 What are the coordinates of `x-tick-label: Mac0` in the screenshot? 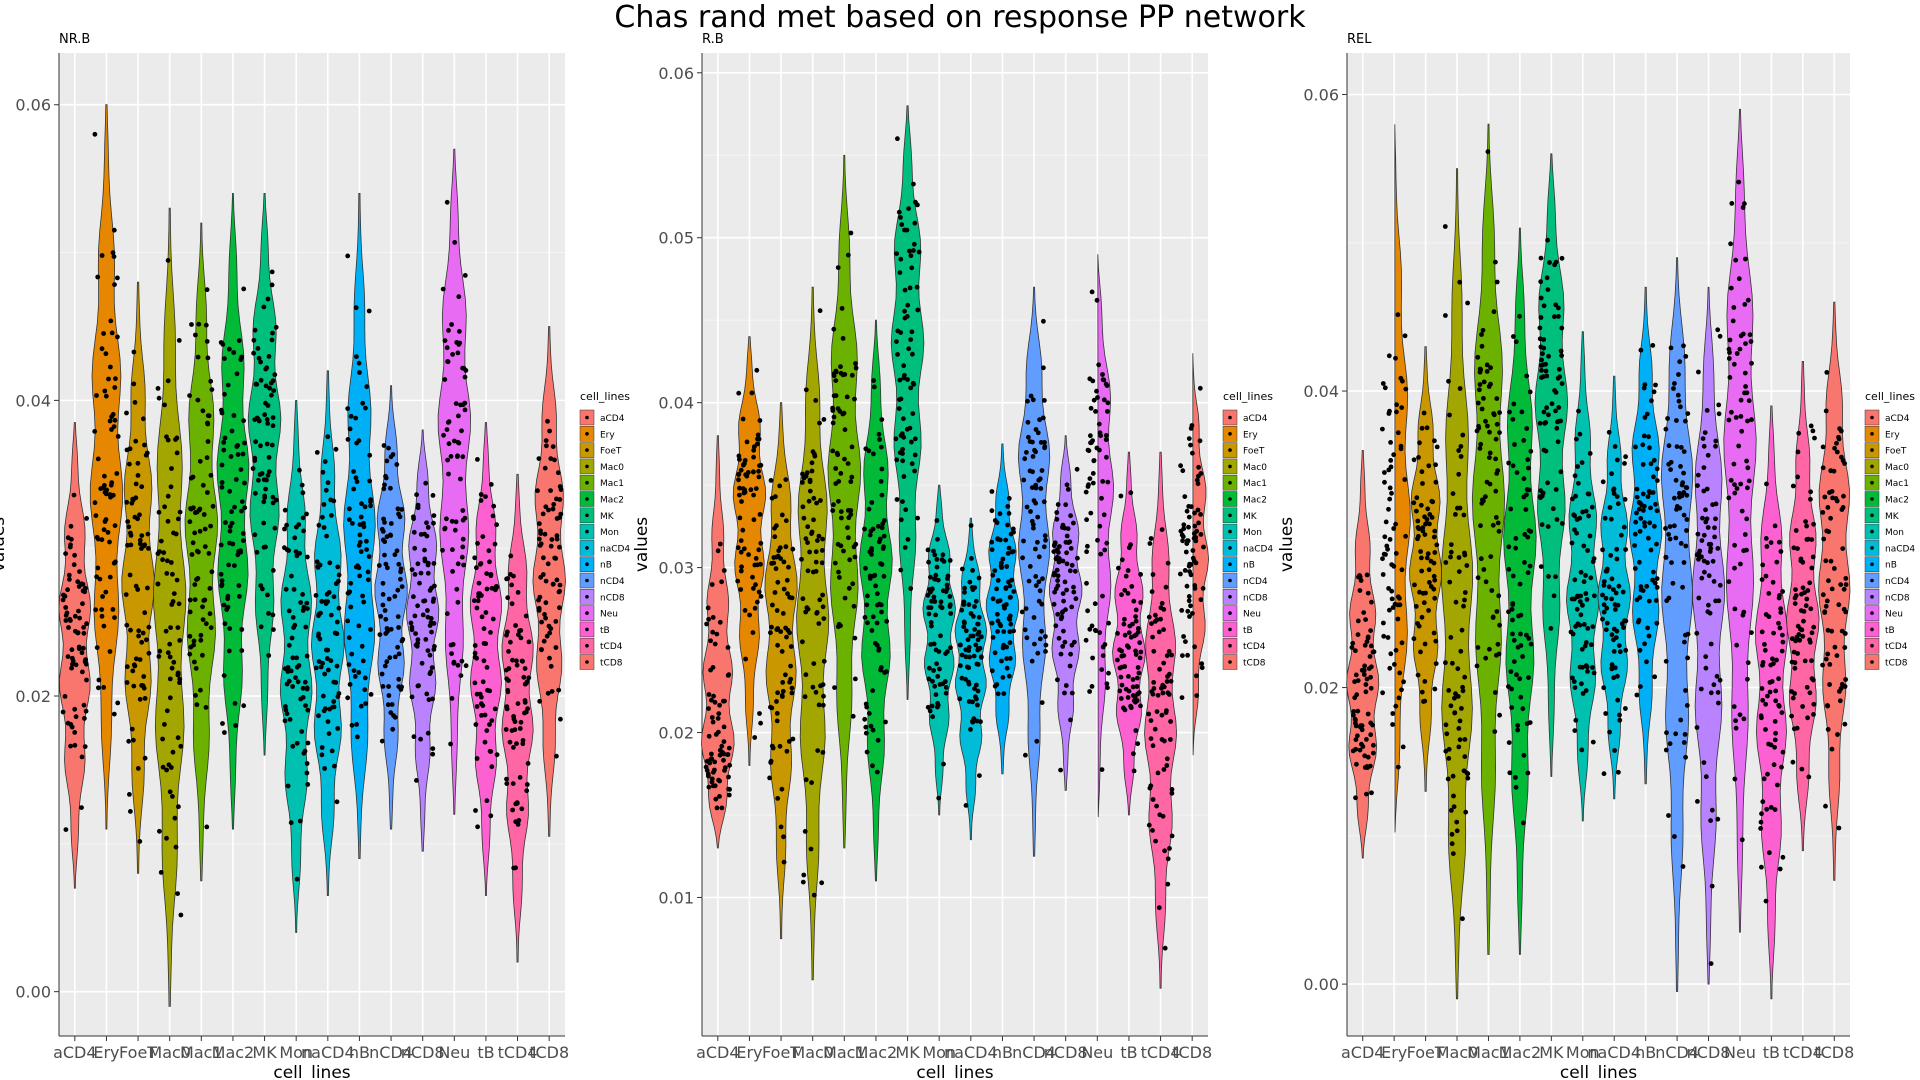 It's located at (812, 1052).